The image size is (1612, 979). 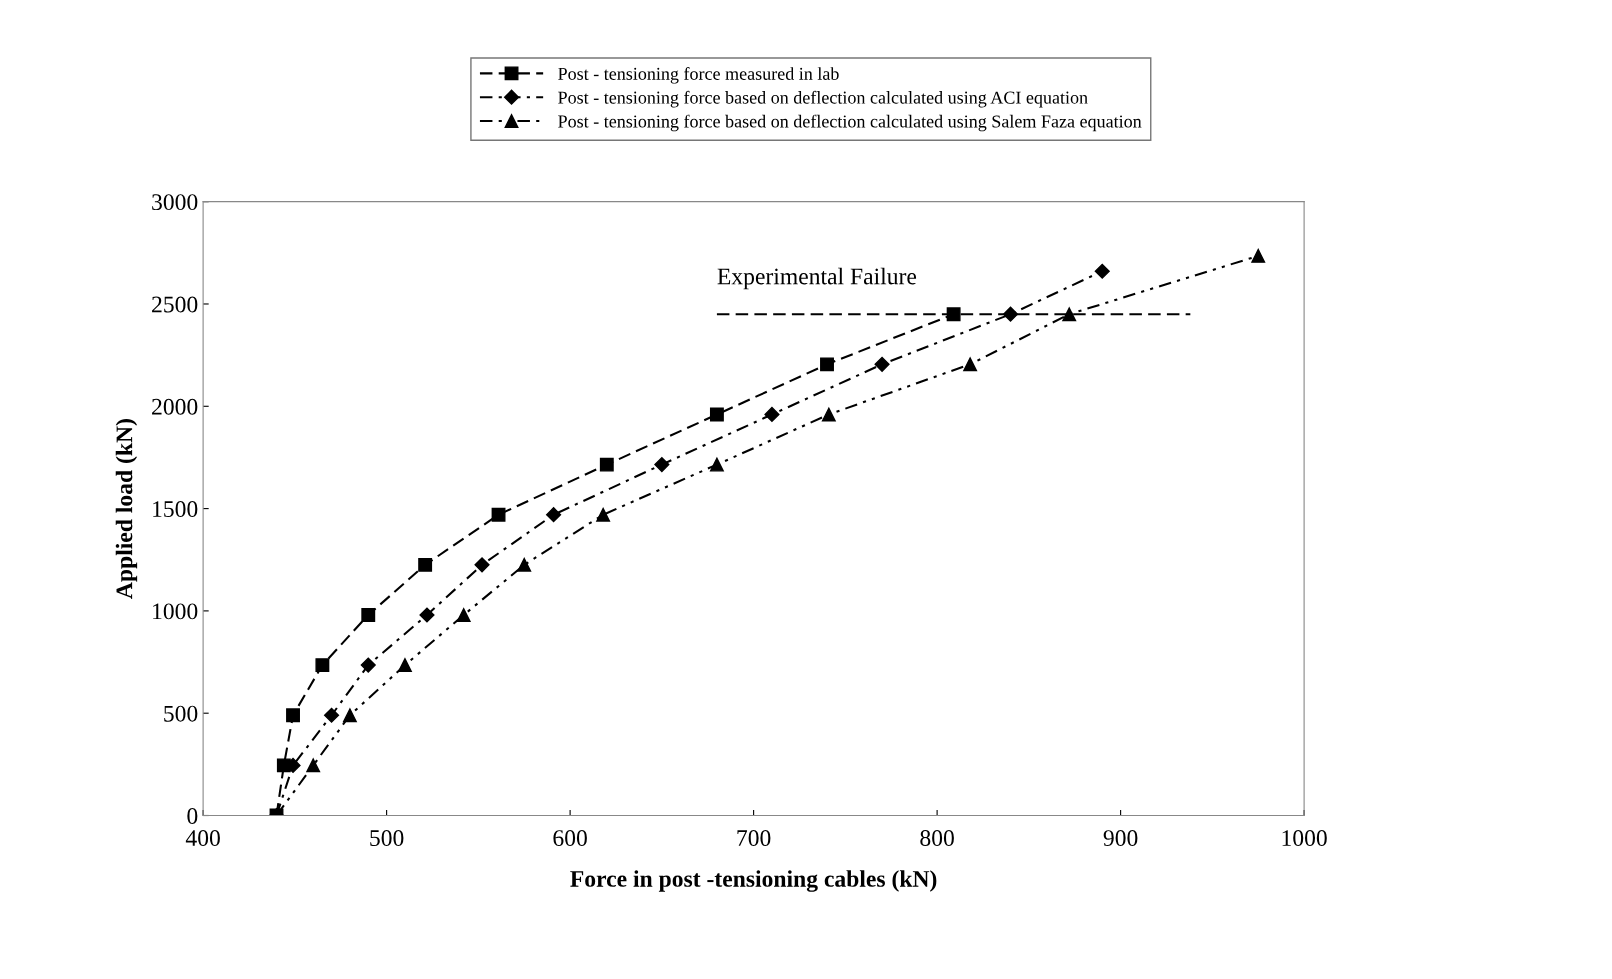 I want to click on y-tick-label: 1000, so click(x=175, y=611).